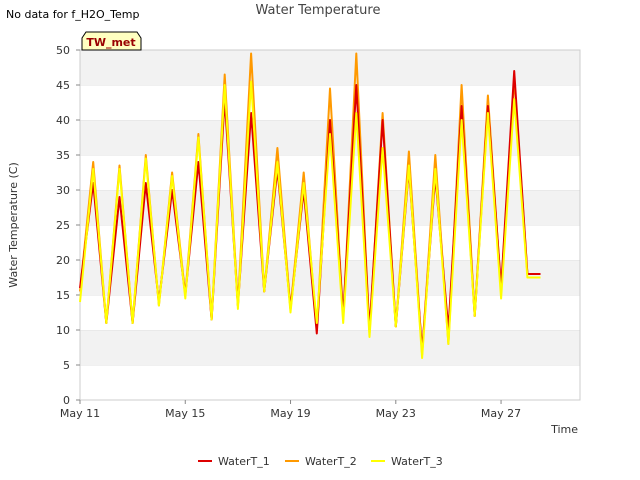  I want to click on y-tick-label: 35, so click(63, 155).